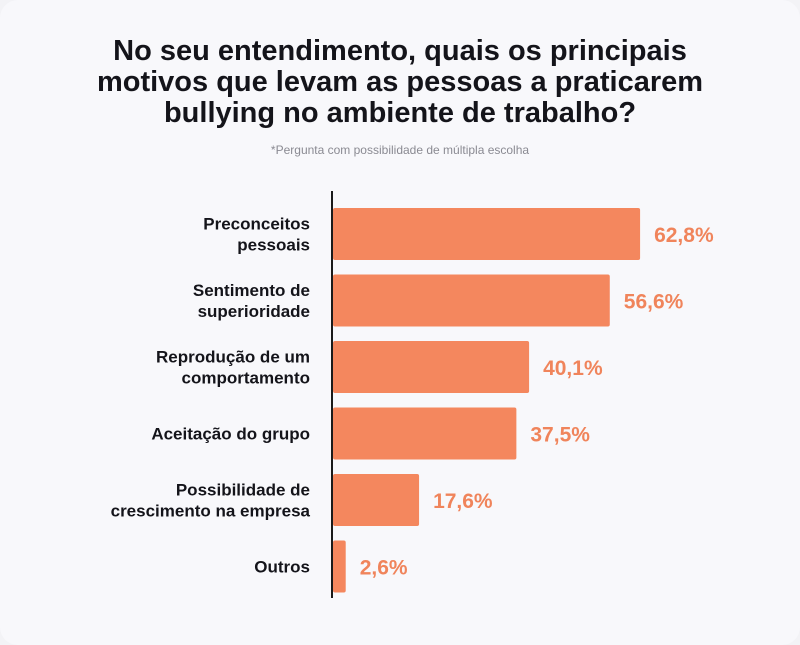 The image size is (800, 645). I want to click on category-label-line: Outros, so click(282, 567).